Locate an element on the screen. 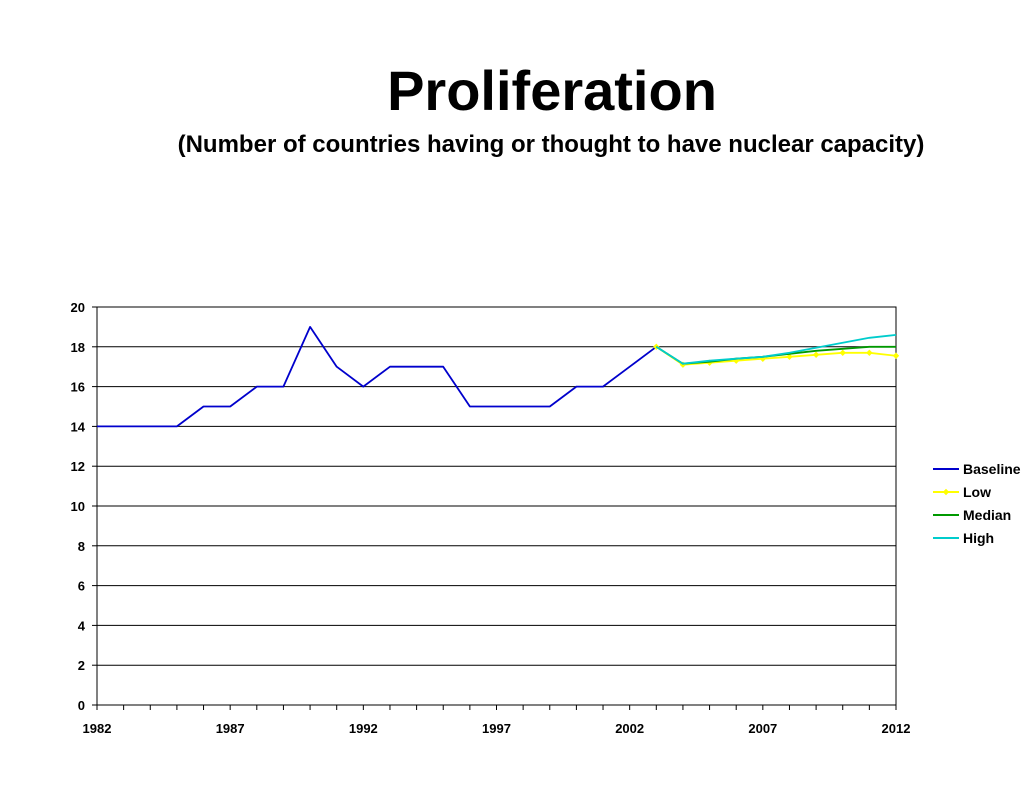 The width and height of the screenshot is (1024, 791). x-axis-ticks: 1982 1987 1992 1997 2002 2007 2012 is located at coordinates (497, 720).